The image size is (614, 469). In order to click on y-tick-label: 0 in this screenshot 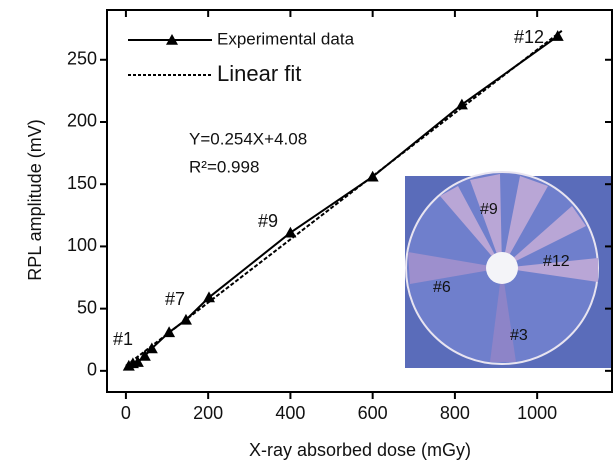, I will do `click(92, 370)`.